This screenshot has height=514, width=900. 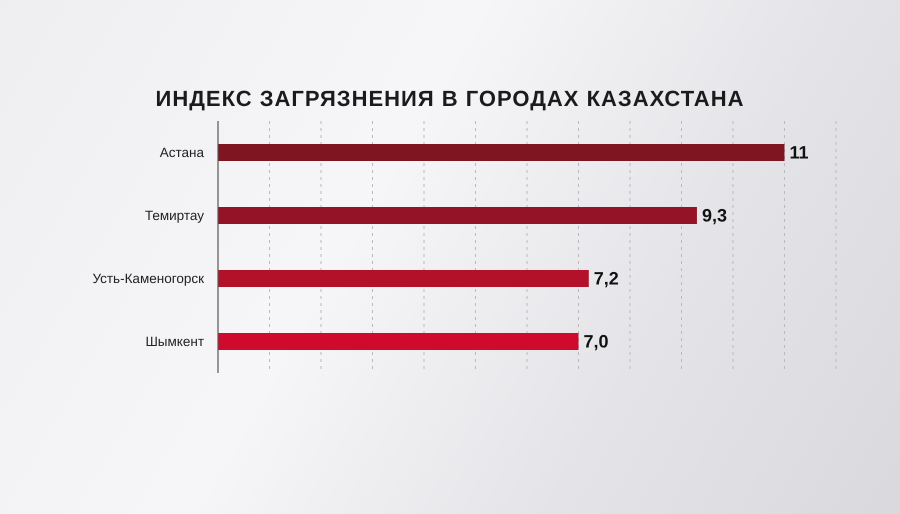 I want to click on y-tick-label: Усть-Каменогорск, so click(x=148, y=278).